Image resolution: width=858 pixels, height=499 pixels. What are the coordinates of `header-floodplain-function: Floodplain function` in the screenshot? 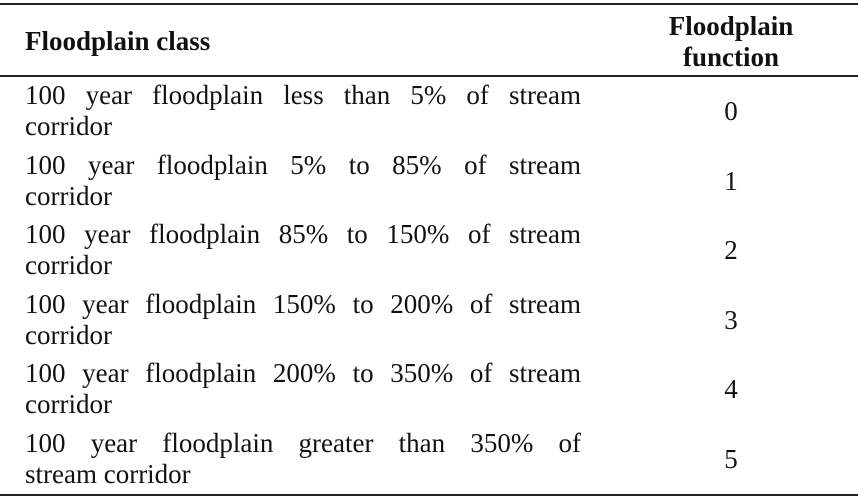 It's located at (731, 42).